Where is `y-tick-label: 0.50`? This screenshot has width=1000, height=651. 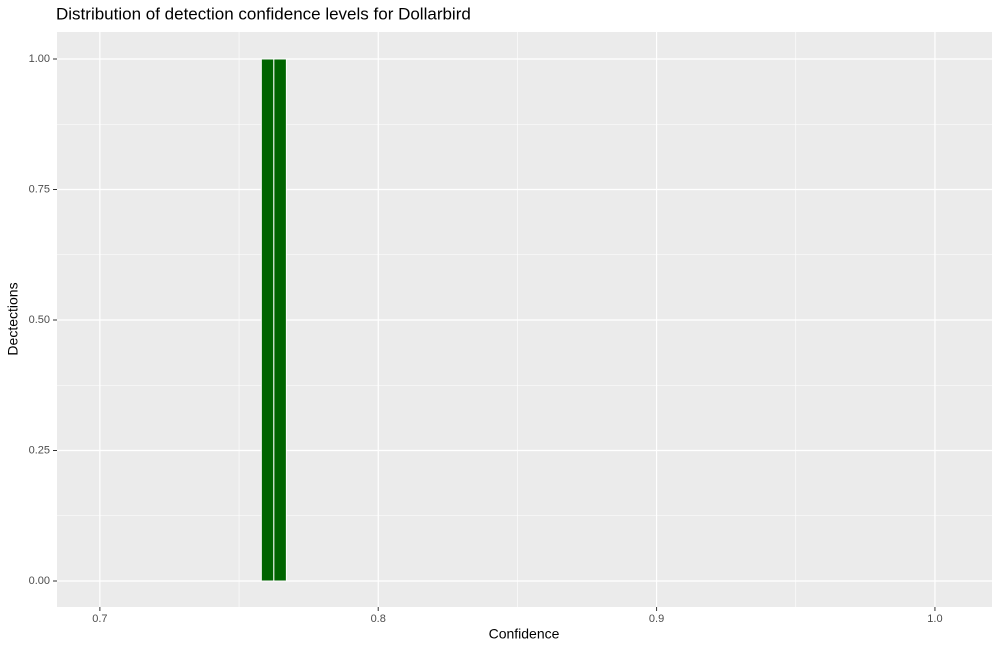 y-tick-label: 0.50 is located at coordinates (39, 320).